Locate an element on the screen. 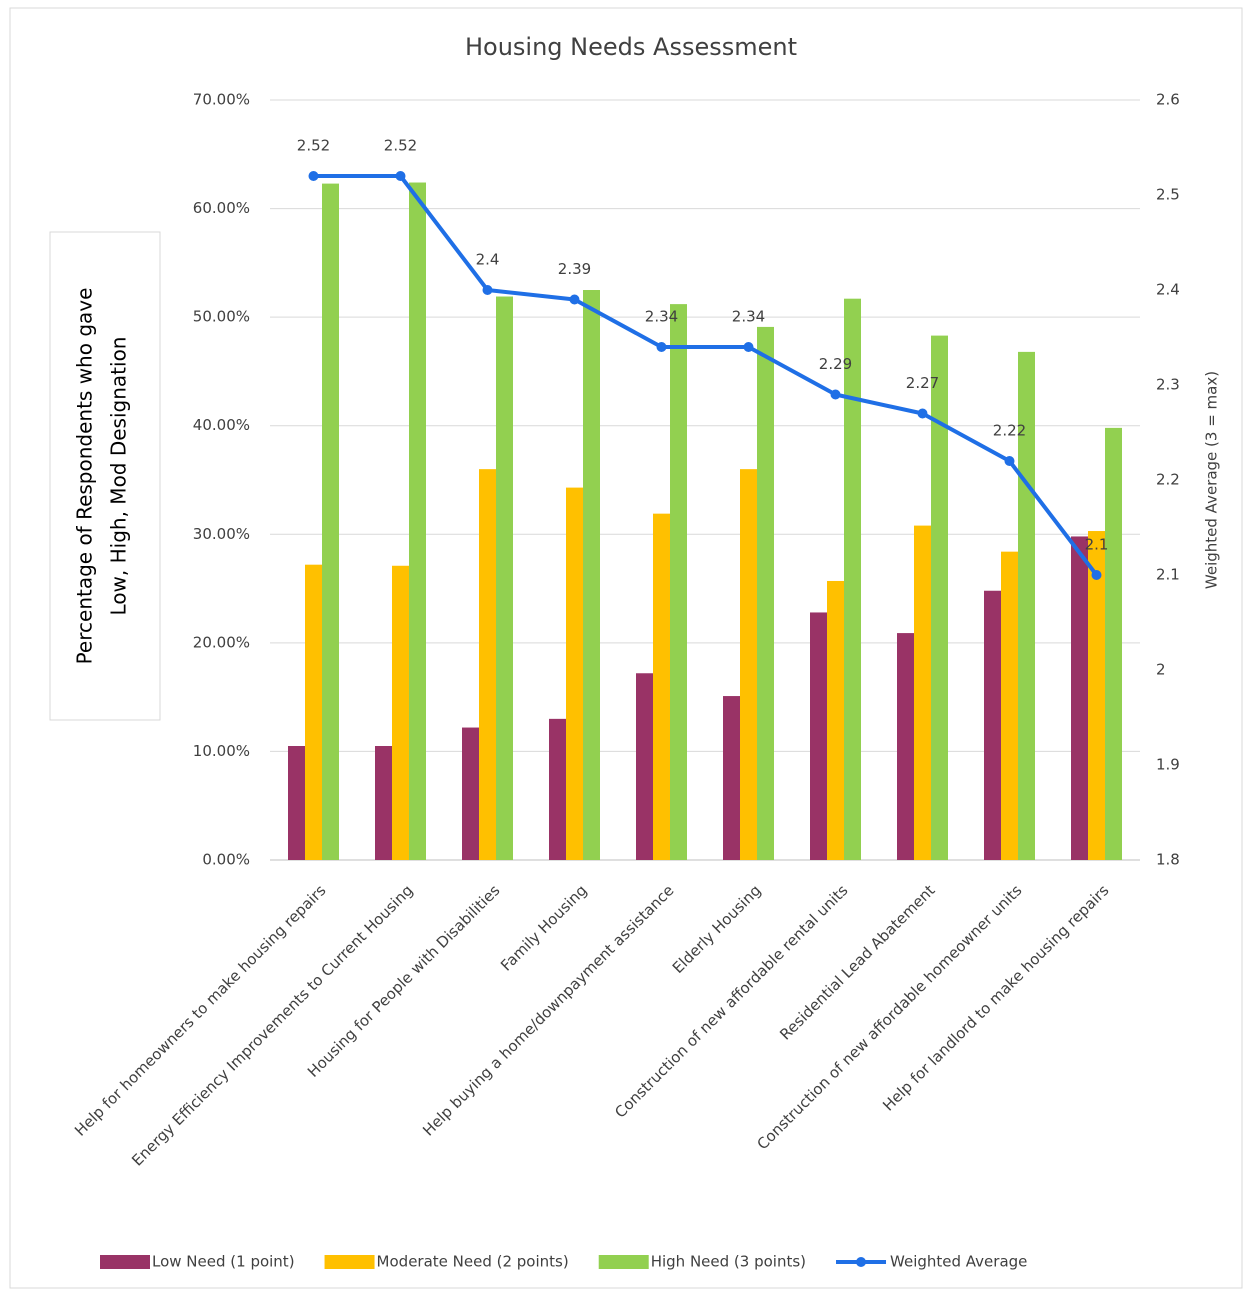 Image resolution: width=1252 pixels, height=1300 pixels. legend-label: Moderate Need (2 points) is located at coordinates (473, 1262).